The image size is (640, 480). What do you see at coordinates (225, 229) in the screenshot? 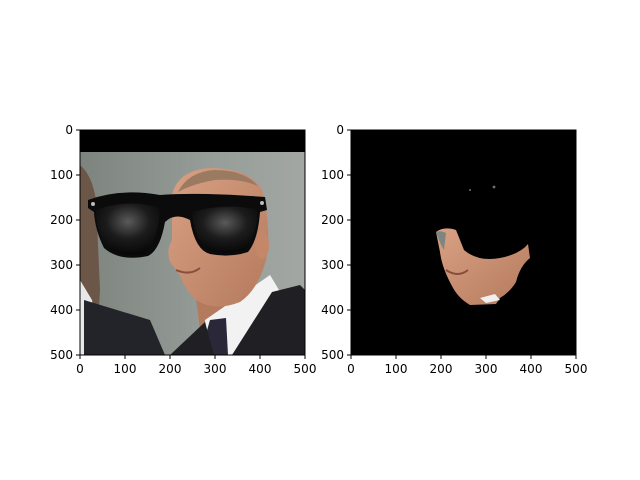
I see `right-lens` at bounding box center [225, 229].